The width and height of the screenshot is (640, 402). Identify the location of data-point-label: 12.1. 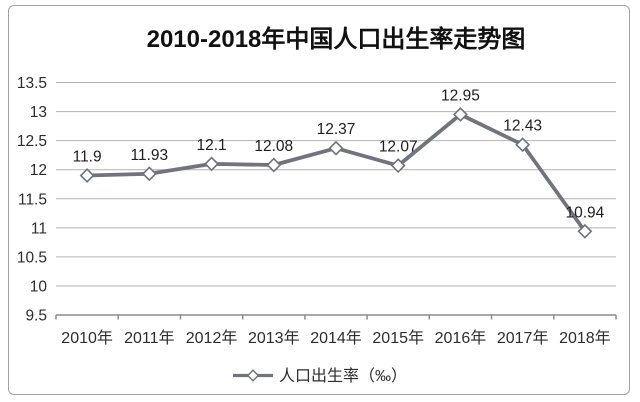
(211, 145).